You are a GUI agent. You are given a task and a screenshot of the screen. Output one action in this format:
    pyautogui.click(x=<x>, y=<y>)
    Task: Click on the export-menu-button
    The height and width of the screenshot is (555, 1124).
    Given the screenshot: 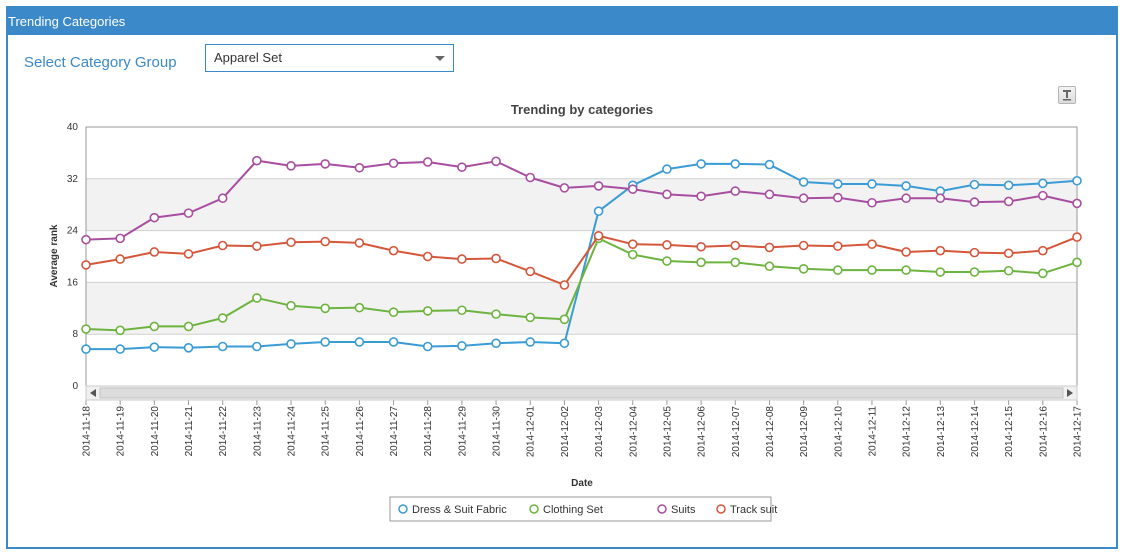 What is the action you would take?
    pyautogui.click(x=1067, y=95)
    